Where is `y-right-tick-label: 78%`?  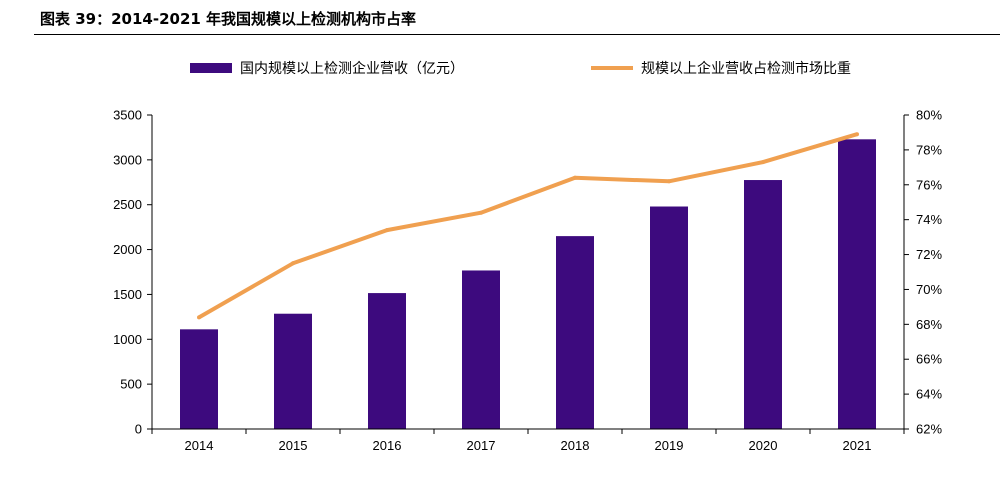 y-right-tick-label: 78% is located at coordinates (929, 149).